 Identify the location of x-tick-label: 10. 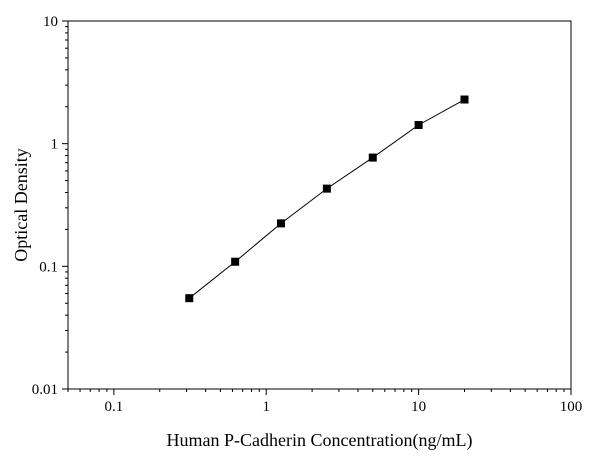
(418, 407).